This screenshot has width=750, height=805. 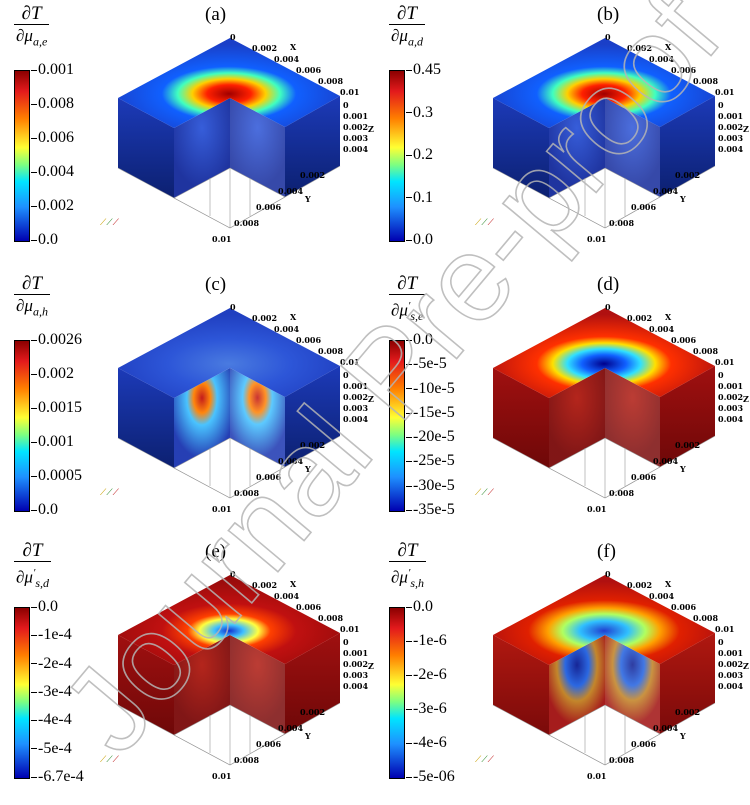 What do you see at coordinates (52, 172) in the screenshot?
I see `colorbar-tick-label: 0.004` at bounding box center [52, 172].